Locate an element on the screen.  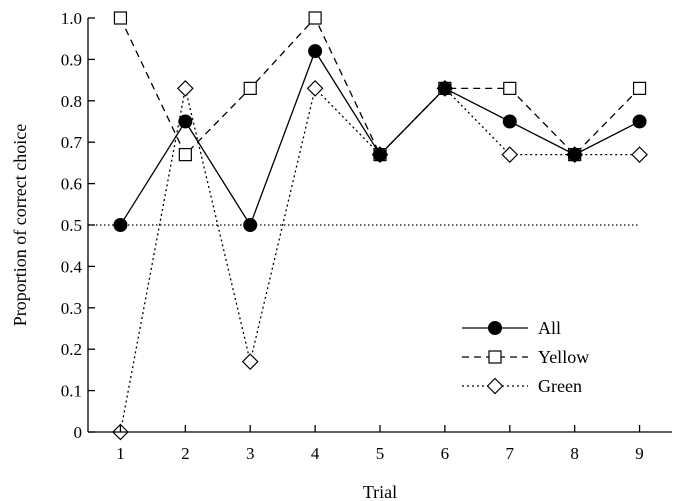
x-tick-label: 8 is located at coordinates (574, 453).